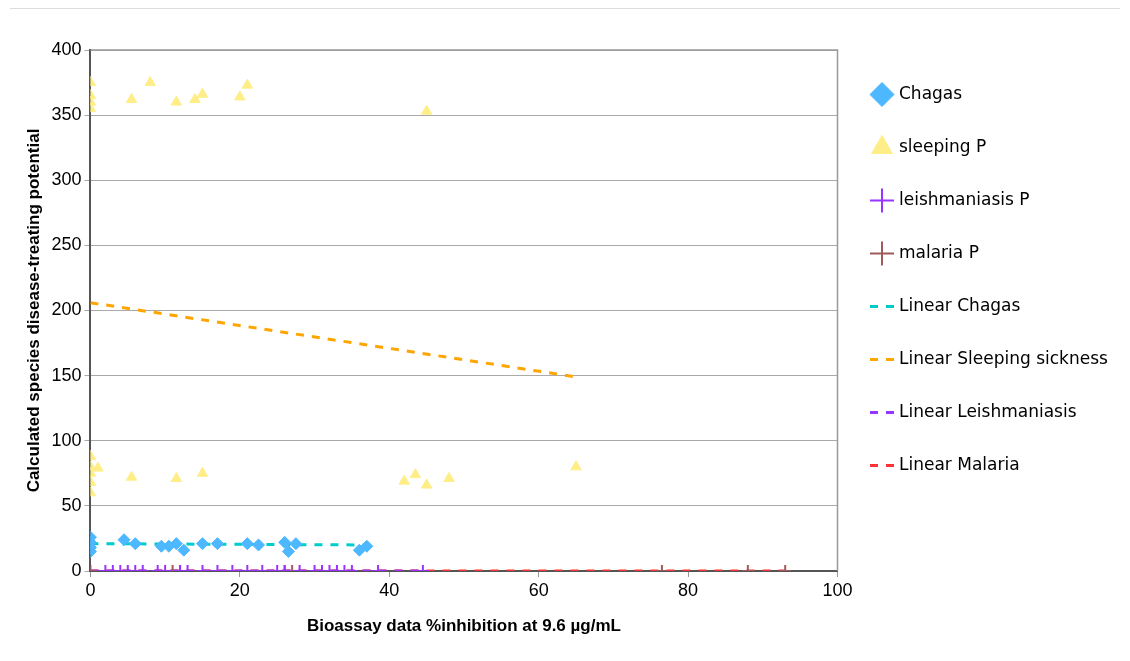 The height and width of the screenshot is (661, 1130). What do you see at coordinates (239, 589) in the screenshot?
I see `x-tick-label: 20` at bounding box center [239, 589].